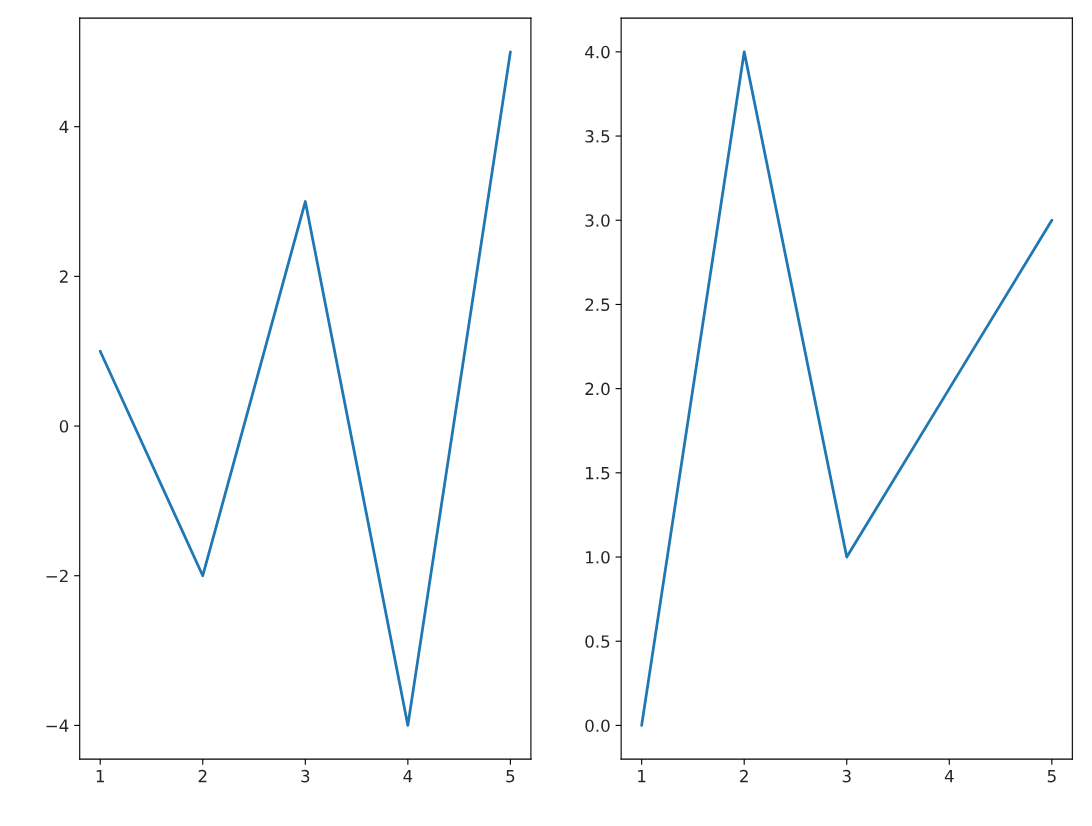 The width and height of the screenshot is (1092, 826). What do you see at coordinates (63, 276) in the screenshot?
I see `y-tick-label: 2` at bounding box center [63, 276].